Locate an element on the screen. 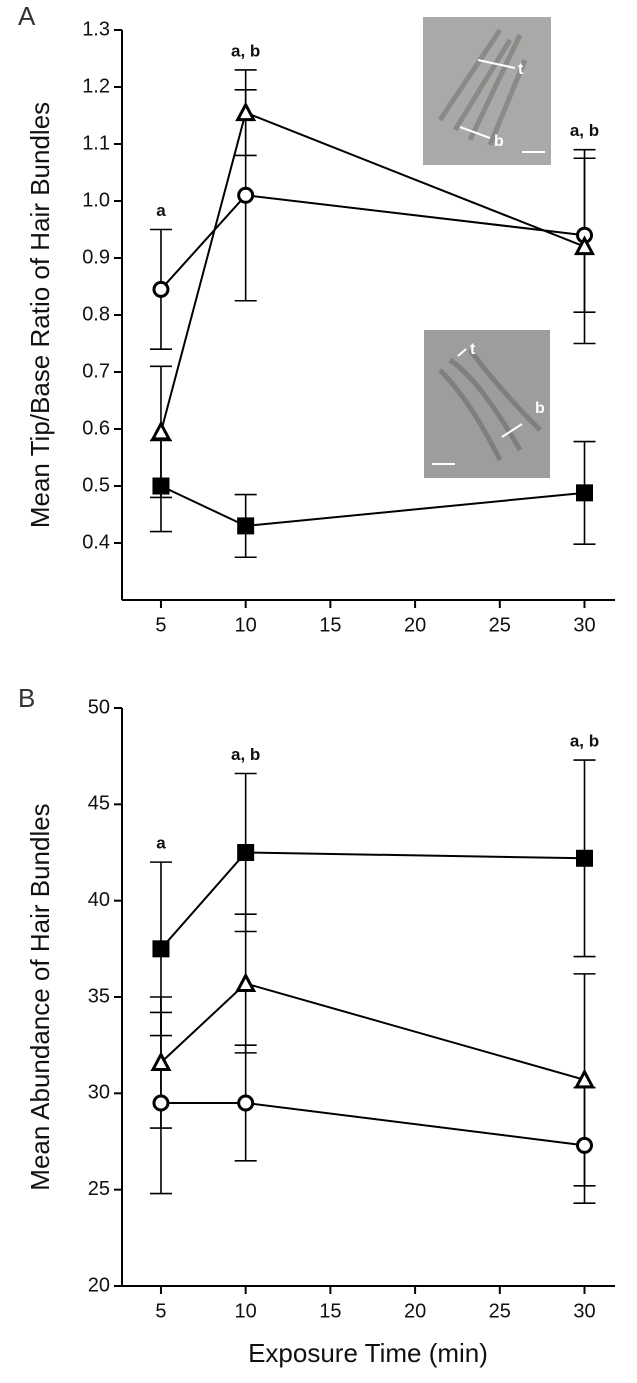 Image resolution: width=637 pixels, height=1383 pixels. y-tick-label: 45 is located at coordinates (99, 804).